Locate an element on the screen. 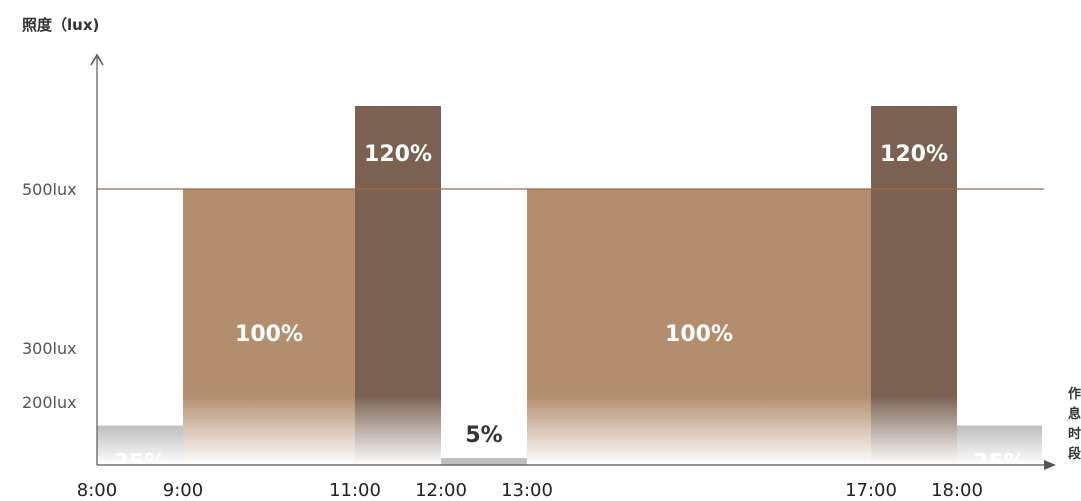  y-tick-label: 500lux is located at coordinates (49, 189).